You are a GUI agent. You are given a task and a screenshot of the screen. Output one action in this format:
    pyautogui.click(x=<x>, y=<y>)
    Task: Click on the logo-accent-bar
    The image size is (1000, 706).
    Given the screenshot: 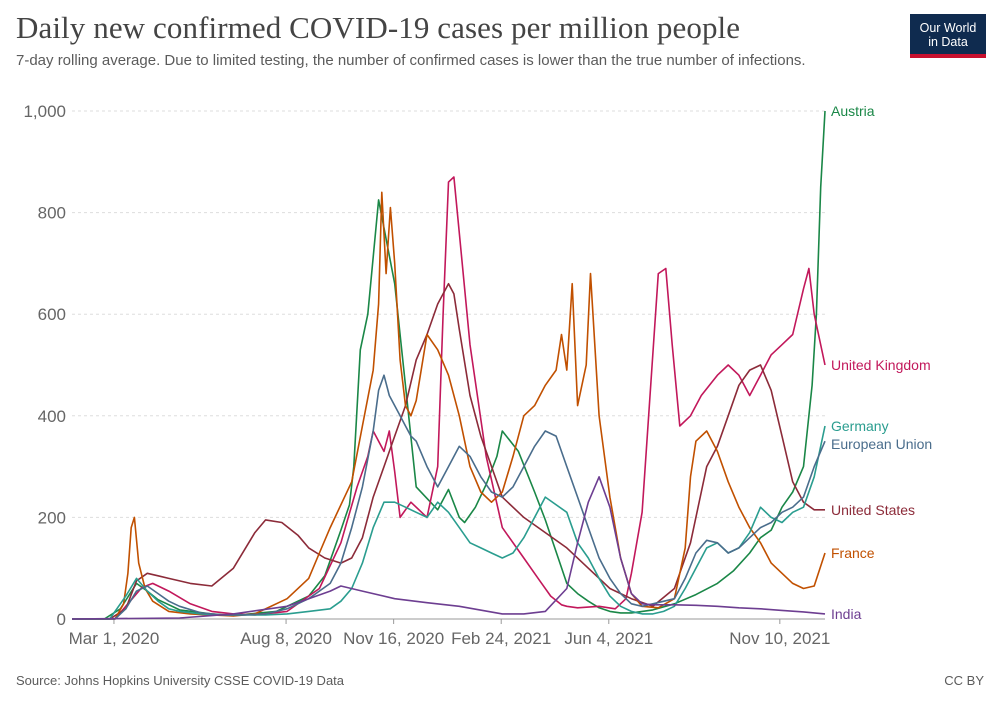 What is the action you would take?
    pyautogui.click(x=948, y=56)
    